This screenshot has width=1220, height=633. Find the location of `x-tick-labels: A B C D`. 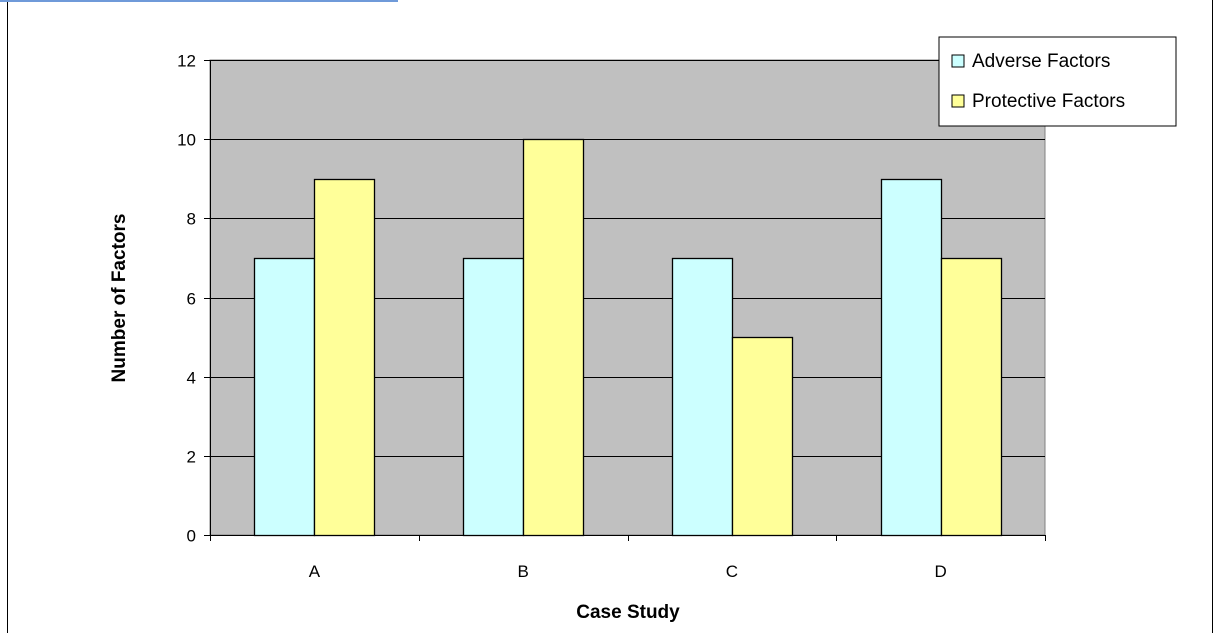

x-tick-labels: A B C D is located at coordinates (628, 571).